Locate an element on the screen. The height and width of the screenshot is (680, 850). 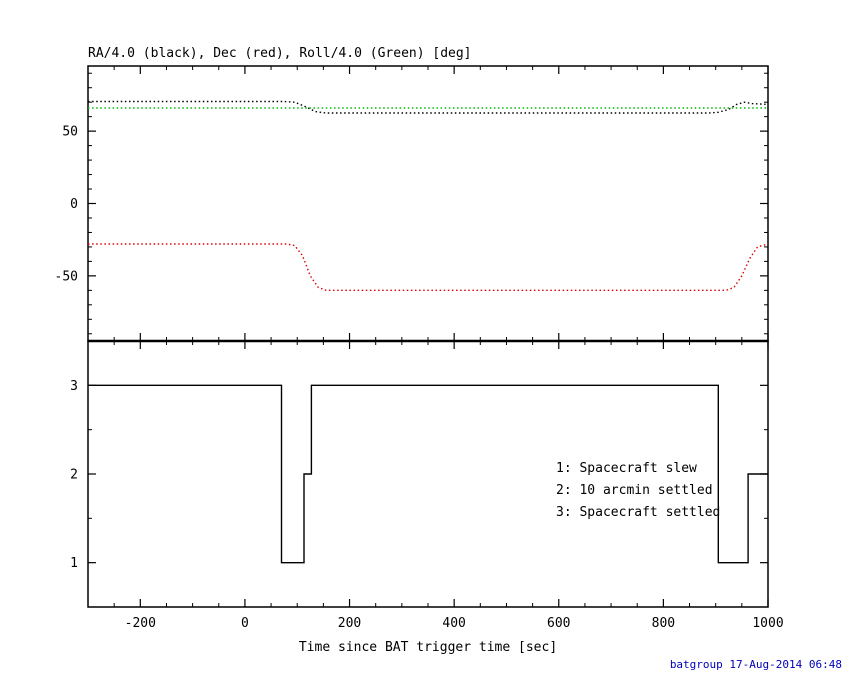
legend-line-10arcmin: 2: 10 arcmin settled is located at coordinates (634, 490).